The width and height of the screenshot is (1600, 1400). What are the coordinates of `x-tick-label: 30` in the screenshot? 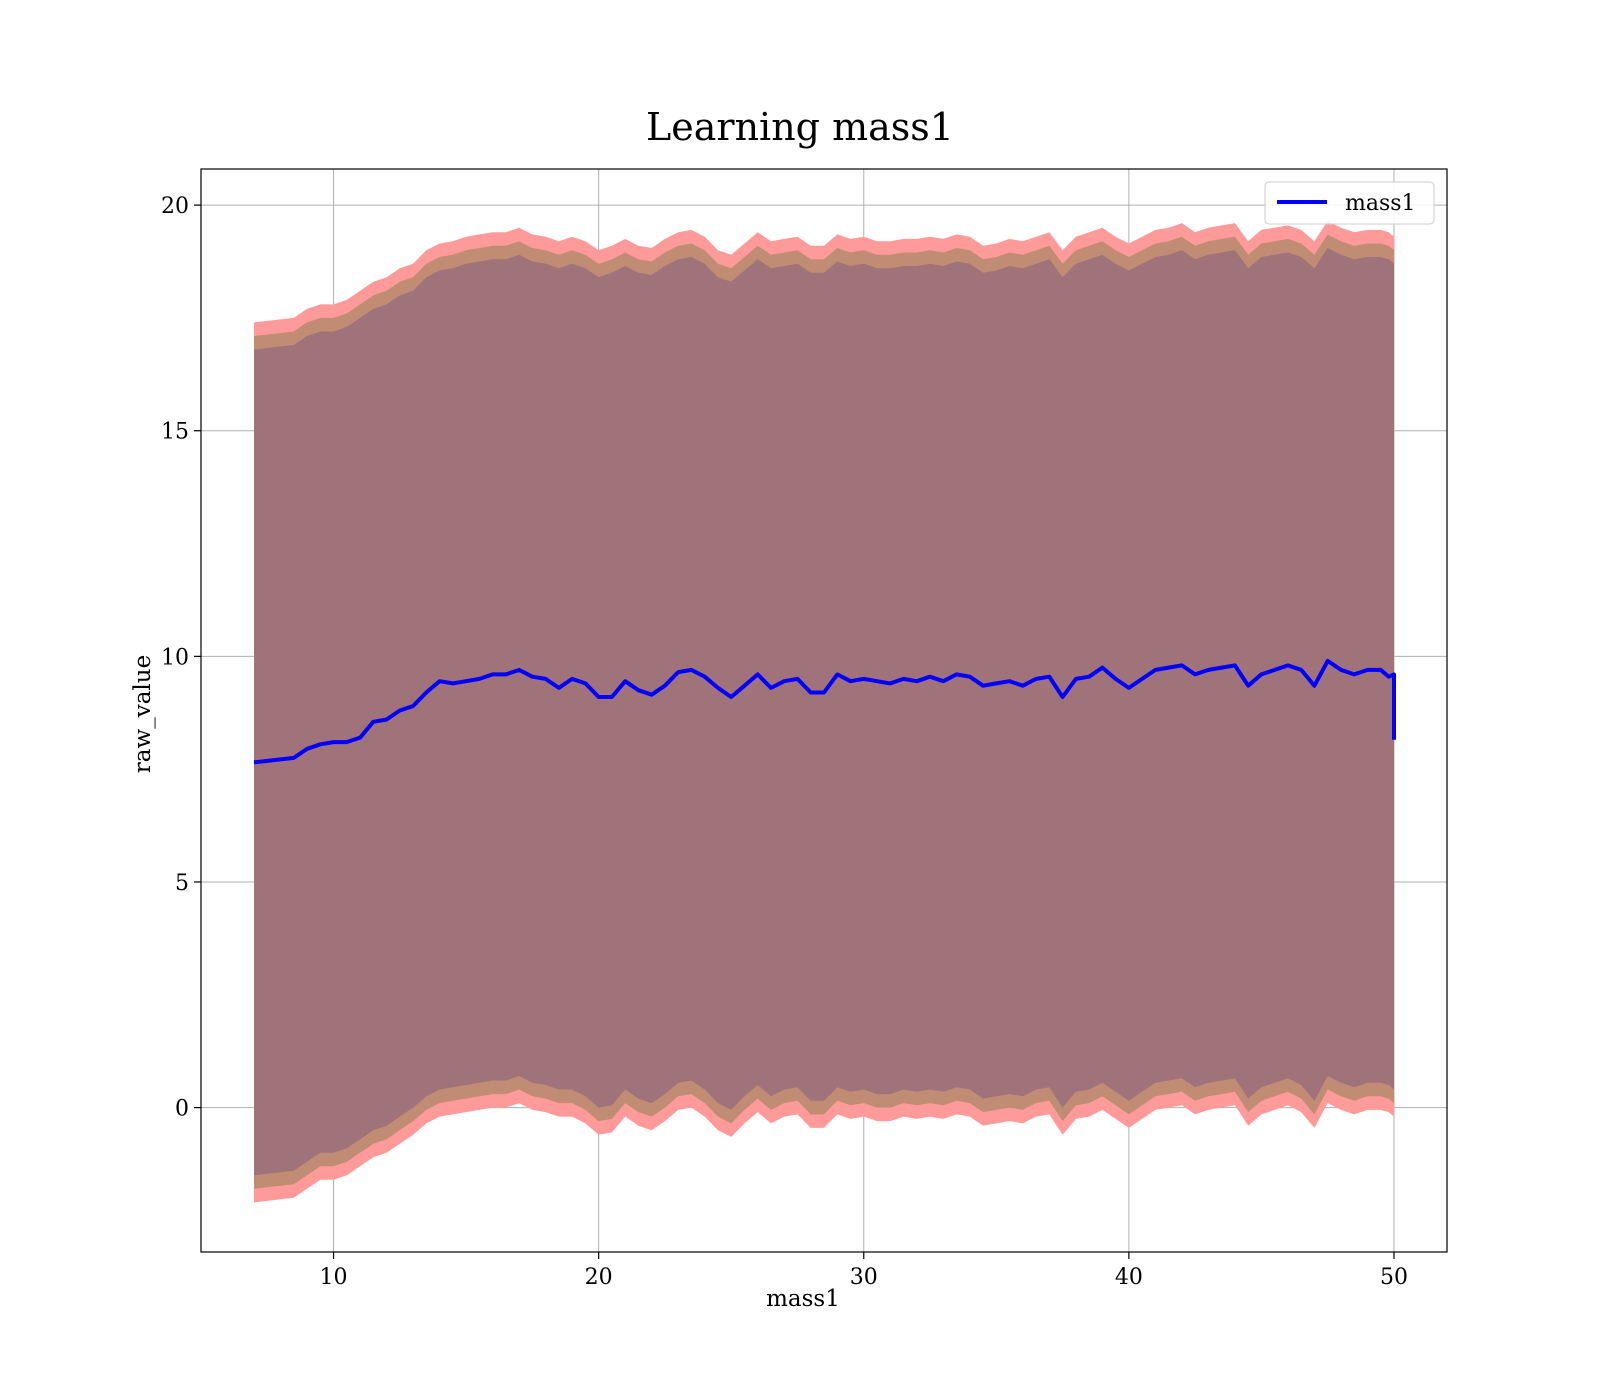 It's located at (864, 1277).